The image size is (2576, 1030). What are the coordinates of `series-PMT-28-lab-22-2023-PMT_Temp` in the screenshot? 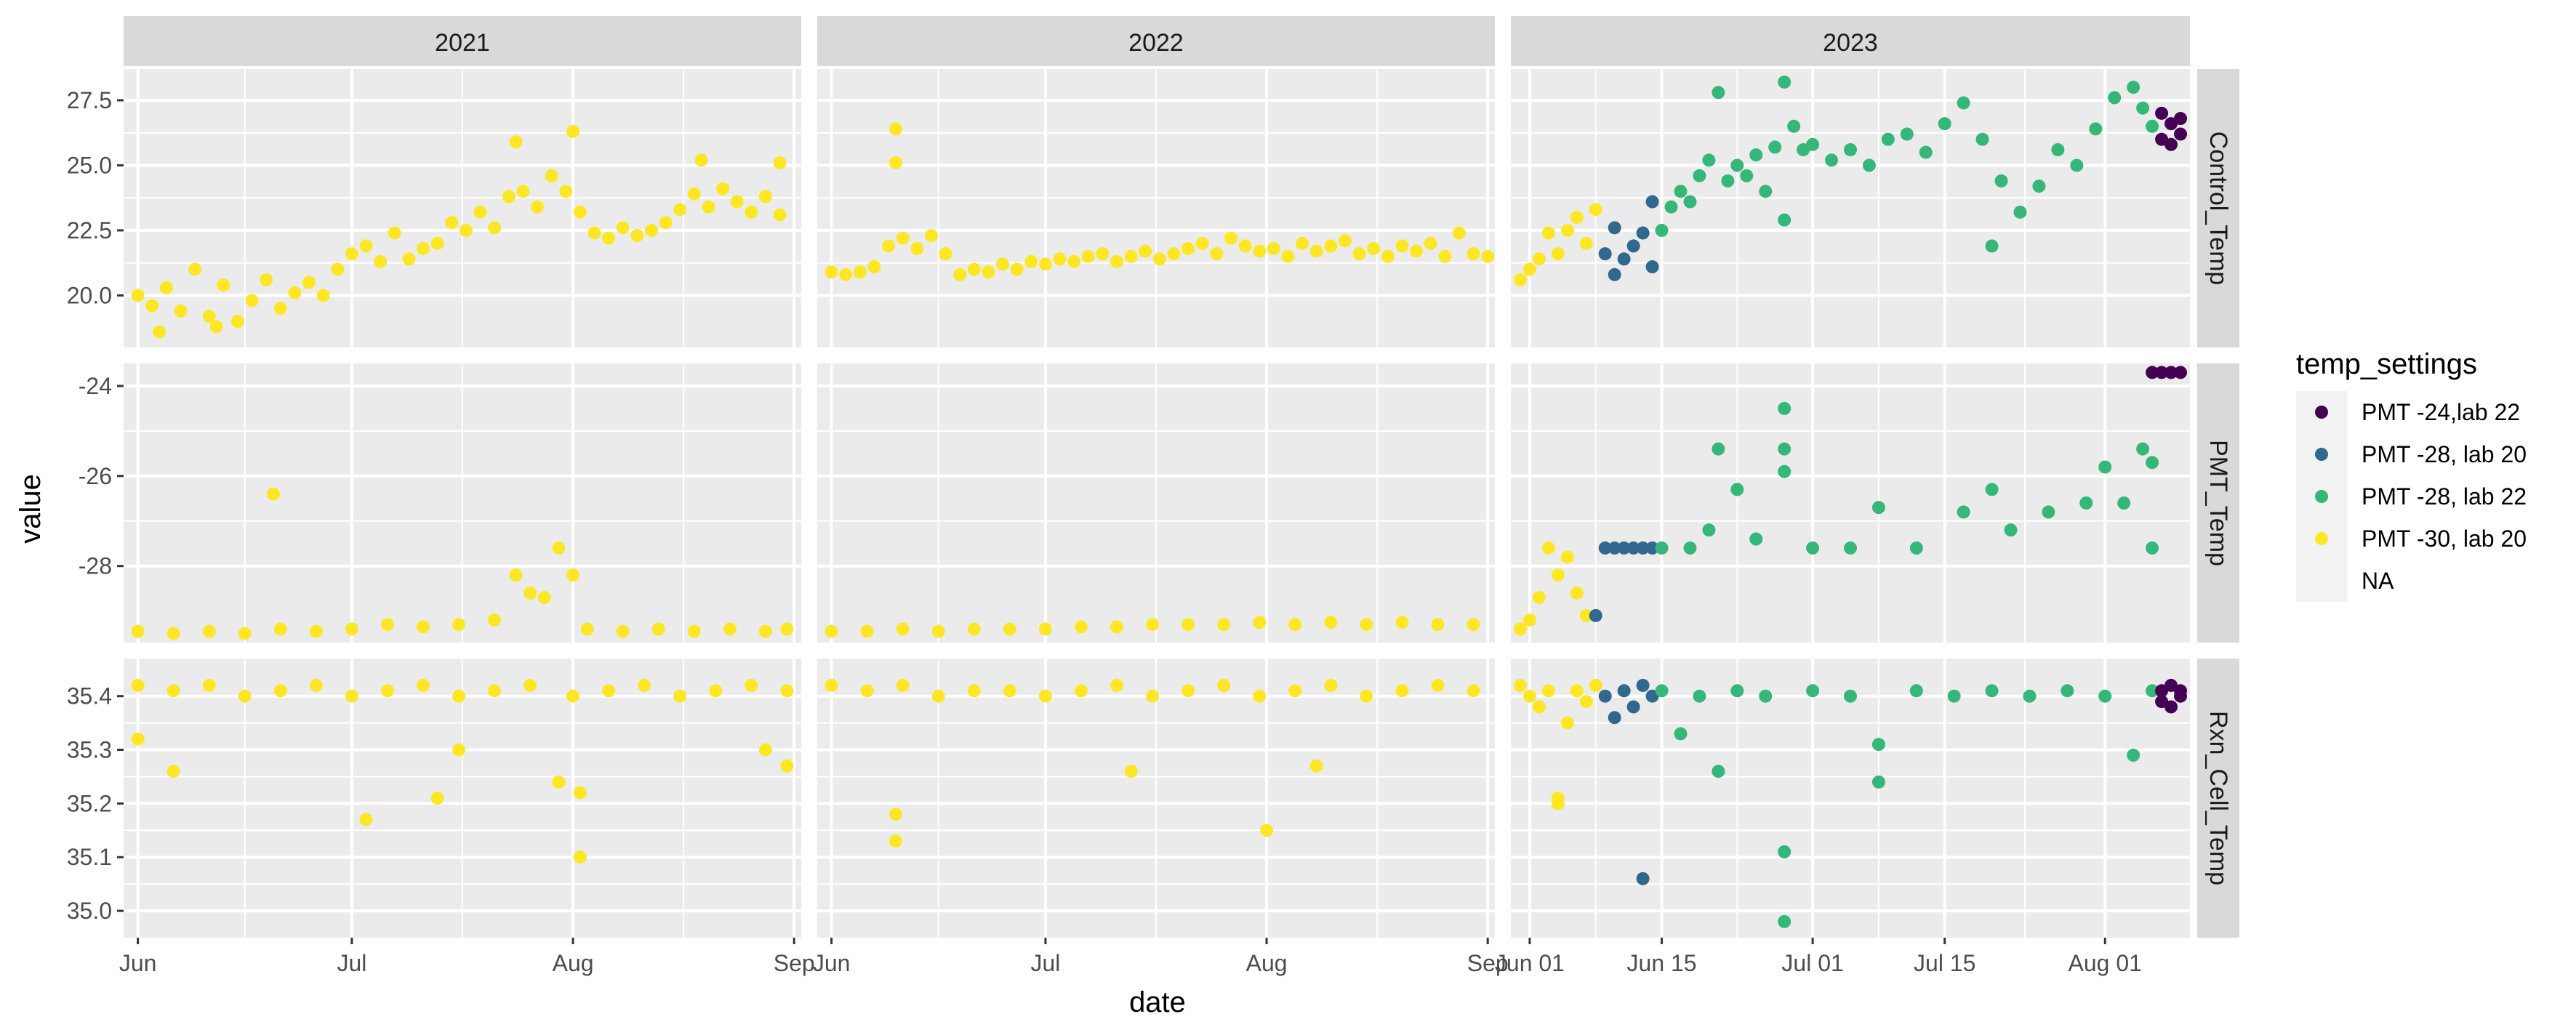 It's located at (1907, 478).